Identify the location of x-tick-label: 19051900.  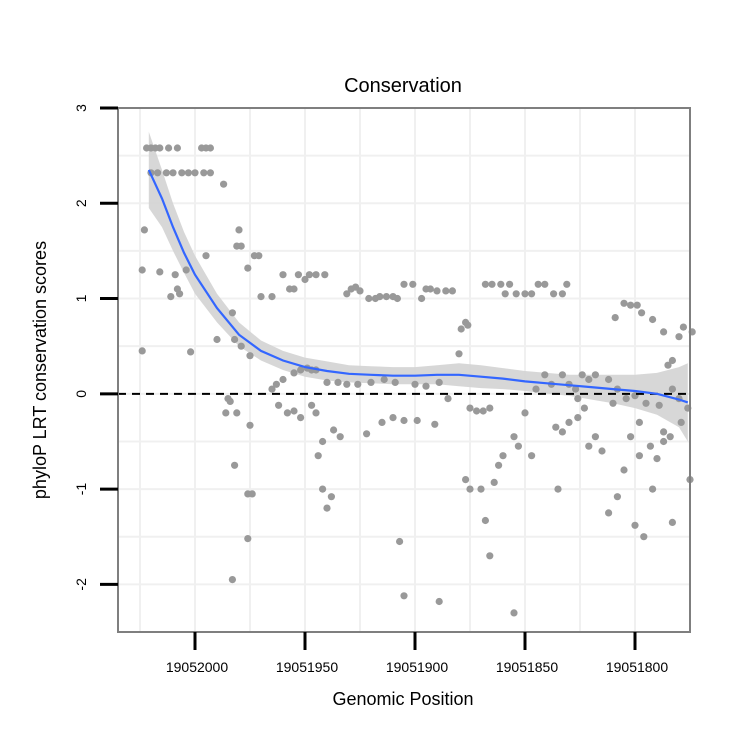
(417, 667).